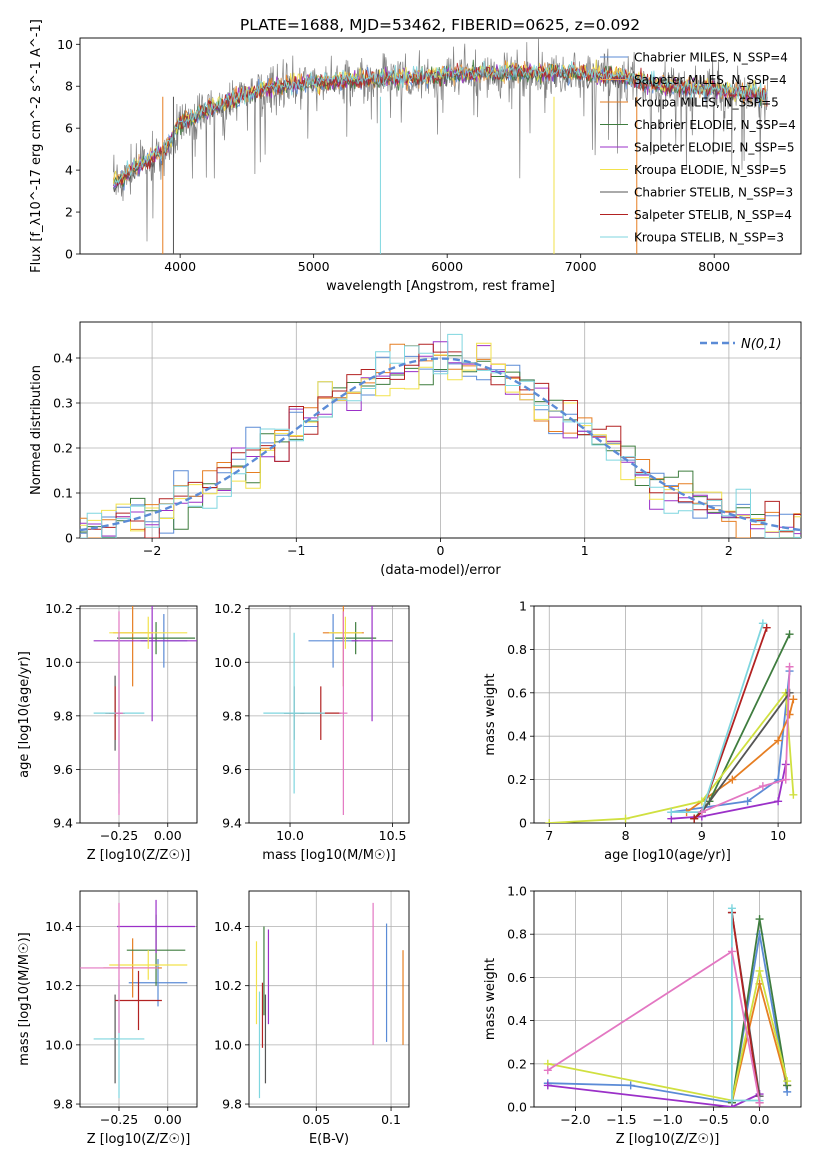  Describe the element at coordinates (441, 550) in the screenshot. I see `x-tick-label: 0` at that location.